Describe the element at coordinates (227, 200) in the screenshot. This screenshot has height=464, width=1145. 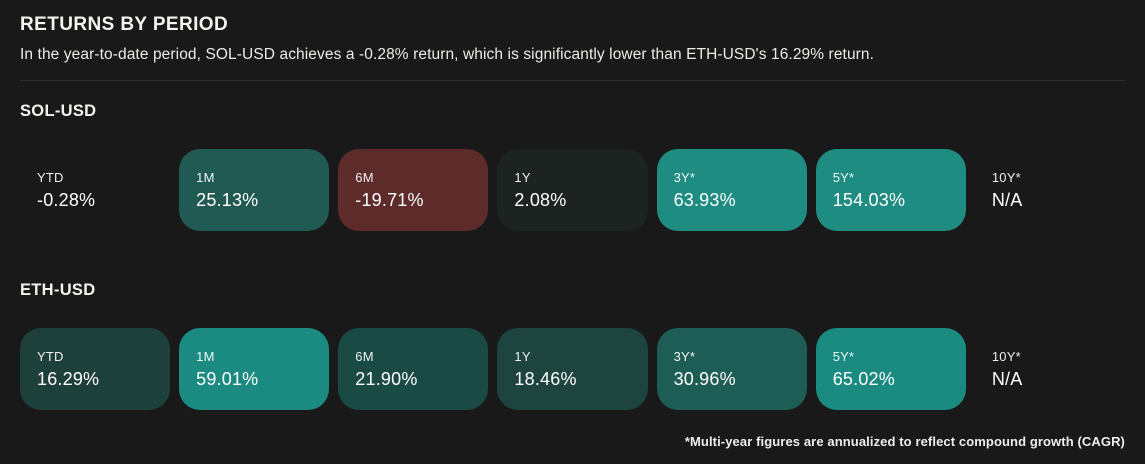
I see `return-value: 25.13%` at that location.